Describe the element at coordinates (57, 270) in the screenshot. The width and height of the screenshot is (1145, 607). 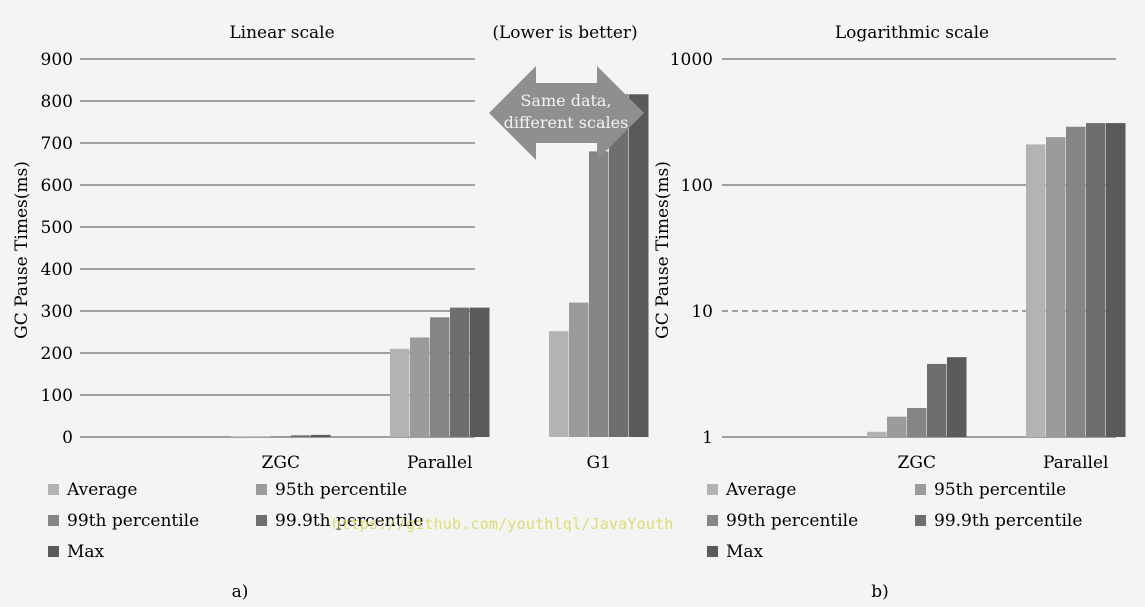
I see `y-tick-label: 400` at that location.